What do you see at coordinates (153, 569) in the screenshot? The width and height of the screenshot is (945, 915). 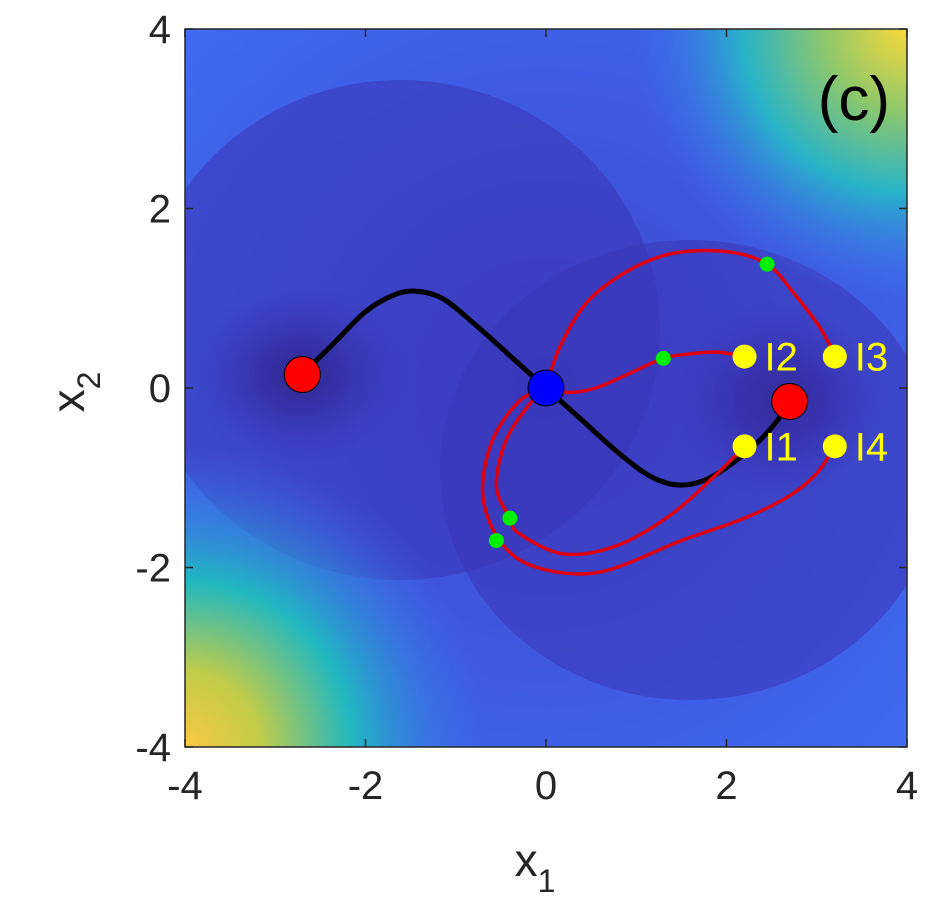 I see `y-tick-label: -2` at bounding box center [153, 569].